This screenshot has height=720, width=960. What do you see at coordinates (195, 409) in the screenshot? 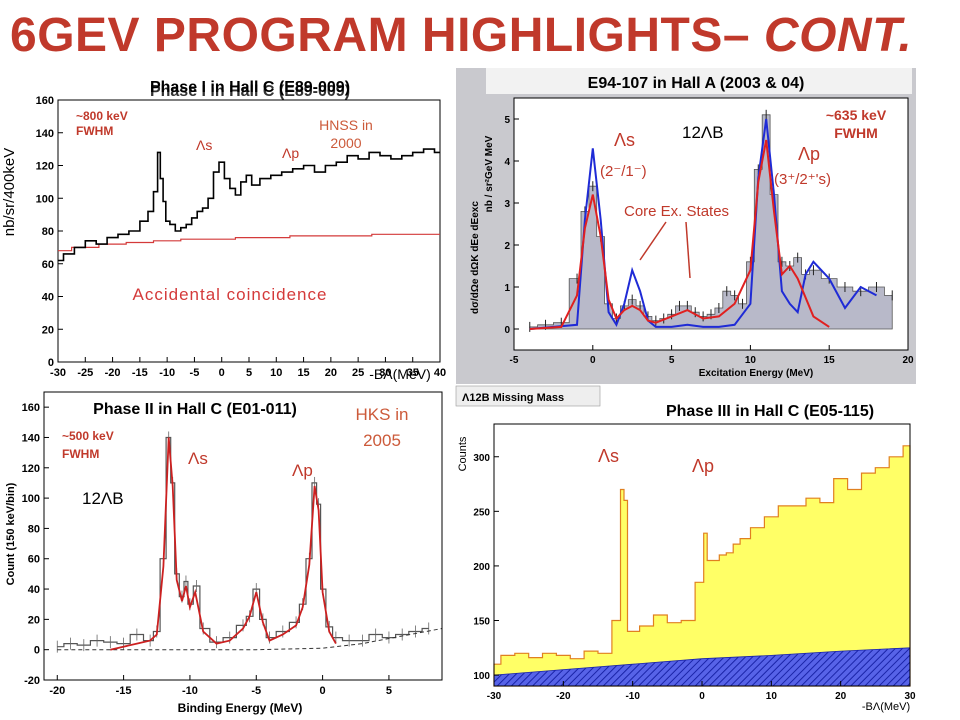
I see `chart-title: Phase II in Hall C (E01-011)` at bounding box center [195, 409].